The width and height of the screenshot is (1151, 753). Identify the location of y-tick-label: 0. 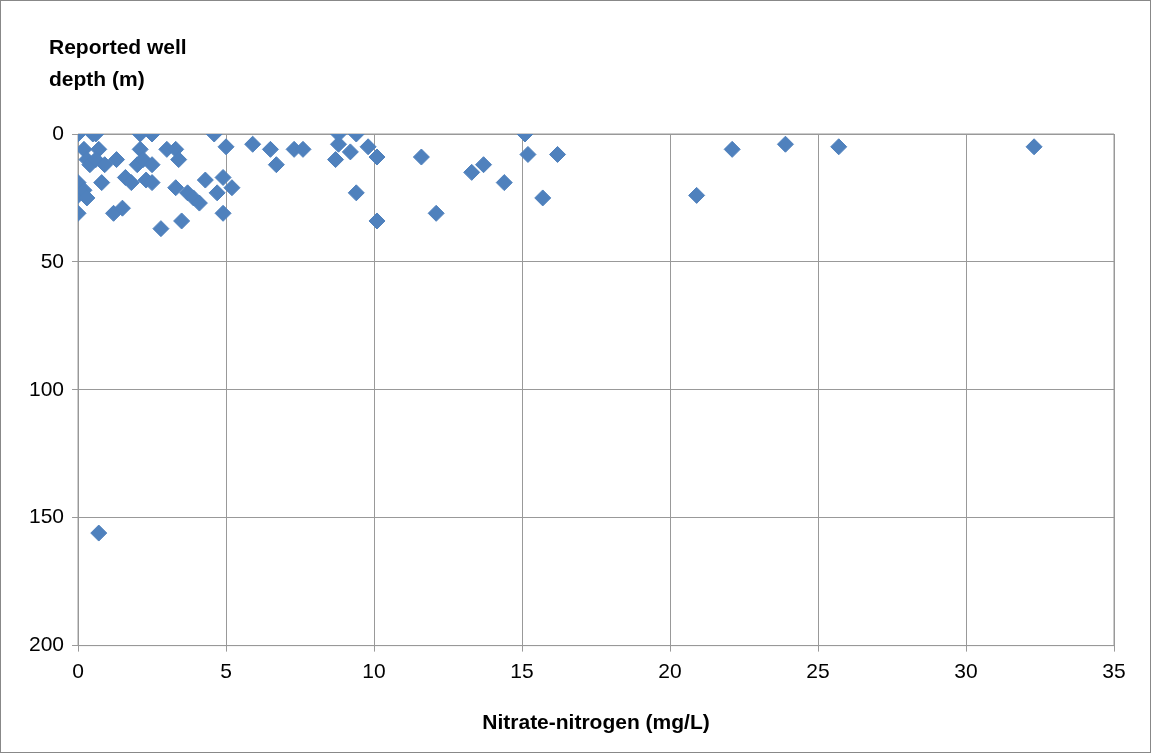
(58, 132).